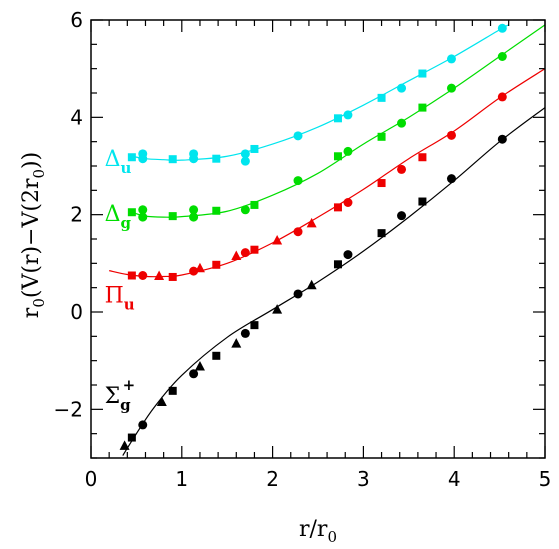  What do you see at coordinates (120, 298) in the screenshot?
I see `series-label: Πu` at bounding box center [120, 298].